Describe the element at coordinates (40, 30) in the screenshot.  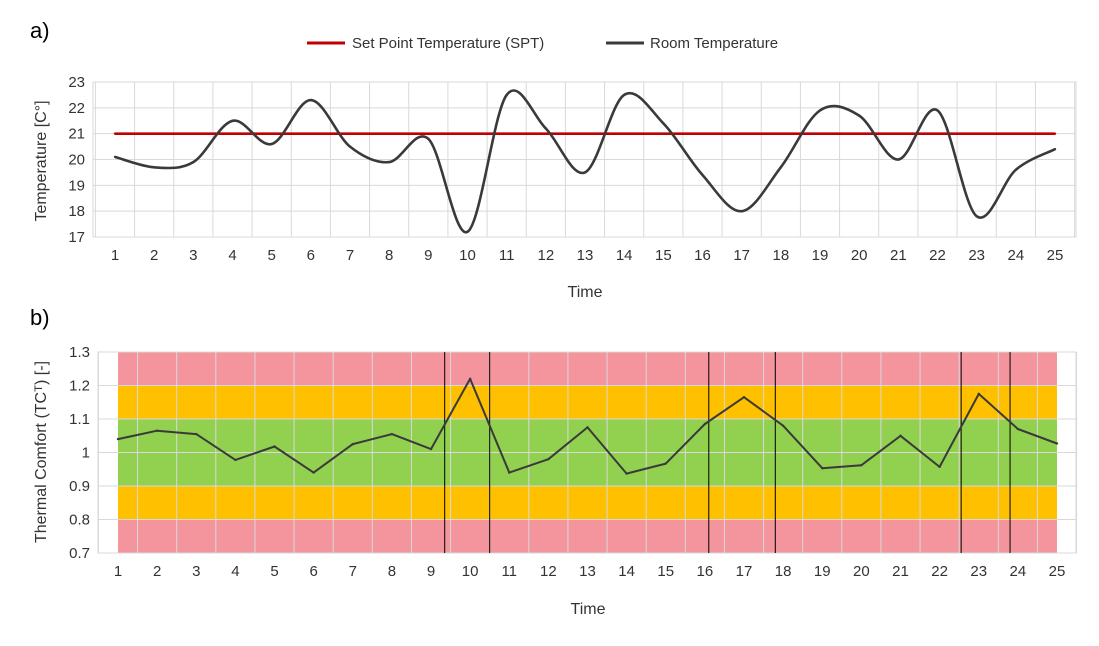
I see `panel-a-label: a)` at that location.